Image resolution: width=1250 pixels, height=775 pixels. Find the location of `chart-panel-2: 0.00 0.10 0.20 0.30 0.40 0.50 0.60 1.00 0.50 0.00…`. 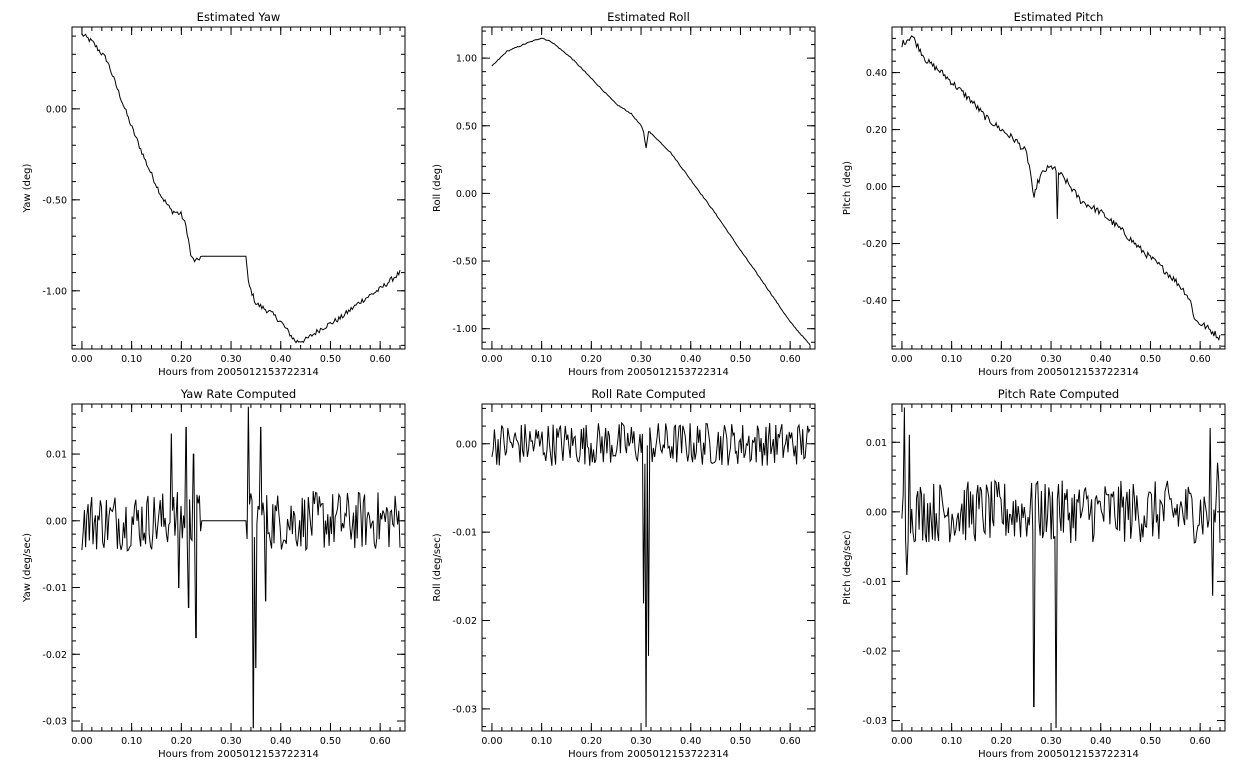

chart-panel-2: 0.00 0.10 0.20 0.30 0.40 0.50 0.60 1.00 0.50 0.00… is located at coordinates (624, 194).